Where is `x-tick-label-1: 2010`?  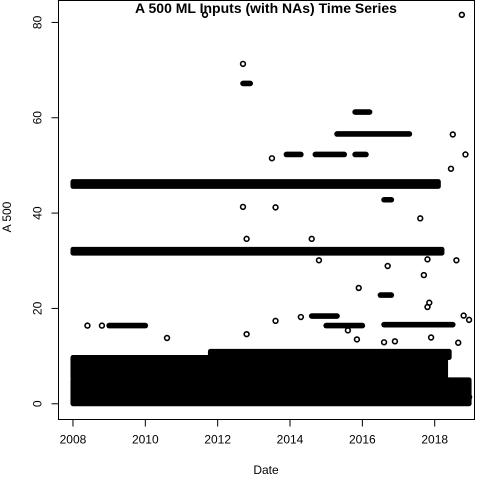
x-tick-label-1: 2010 is located at coordinates (145, 440).